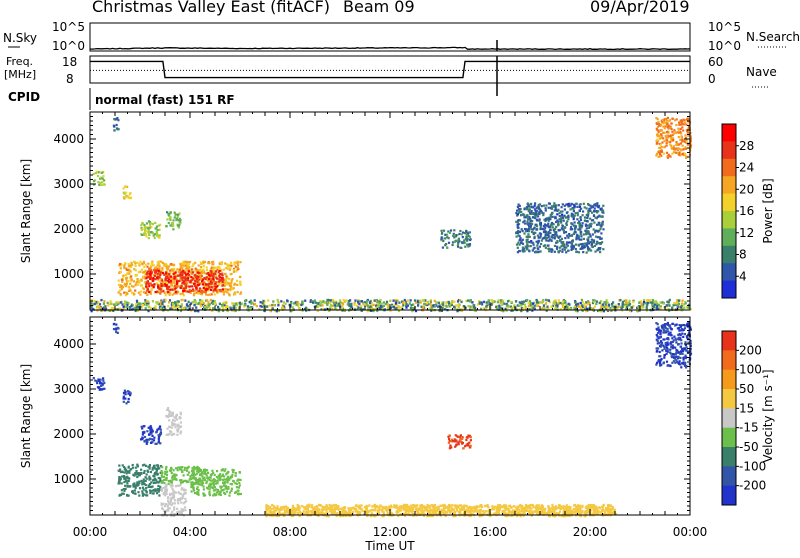 The height and width of the screenshot is (558, 800). What do you see at coordinates (746, 189) in the screenshot?
I see `colorbar-tick-label: 20` at bounding box center [746, 189].